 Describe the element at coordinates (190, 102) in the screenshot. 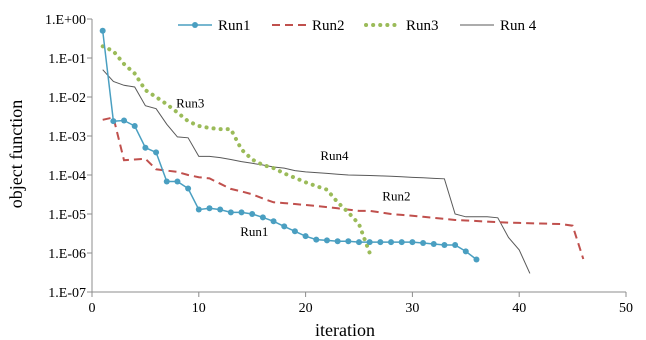

I see `series-annotation: Run3` at that location.